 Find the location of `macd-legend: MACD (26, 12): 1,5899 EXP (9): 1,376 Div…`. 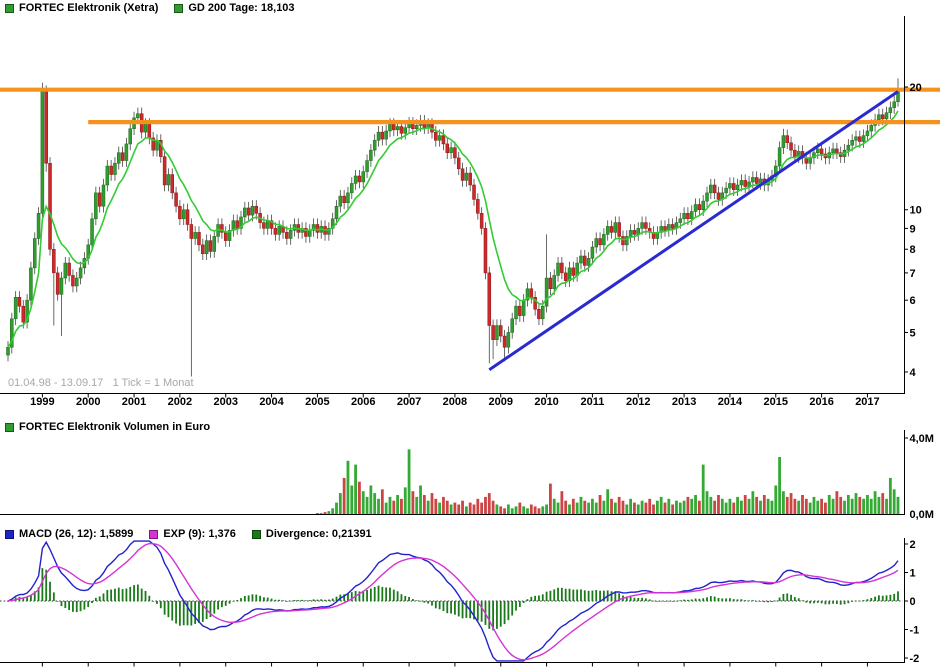

macd-legend: MACD (26, 12): 1,5899 EXP (9): 1,376 Div… is located at coordinates (188, 534).